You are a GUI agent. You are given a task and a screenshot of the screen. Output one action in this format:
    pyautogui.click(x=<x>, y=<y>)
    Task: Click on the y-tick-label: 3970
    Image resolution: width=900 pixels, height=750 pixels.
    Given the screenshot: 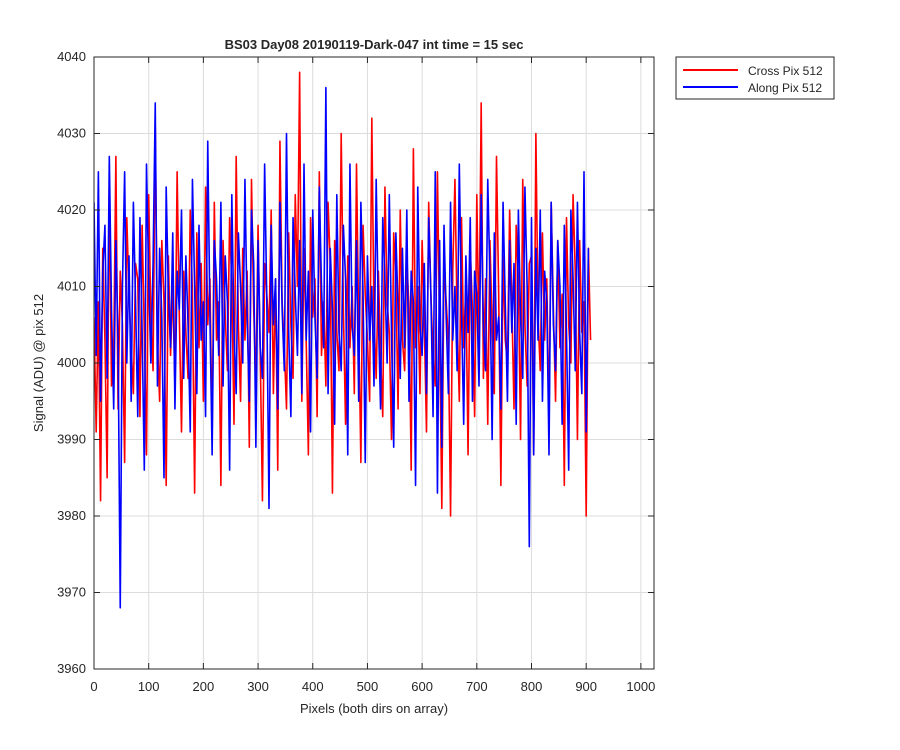 What is the action you would take?
    pyautogui.click(x=71, y=592)
    